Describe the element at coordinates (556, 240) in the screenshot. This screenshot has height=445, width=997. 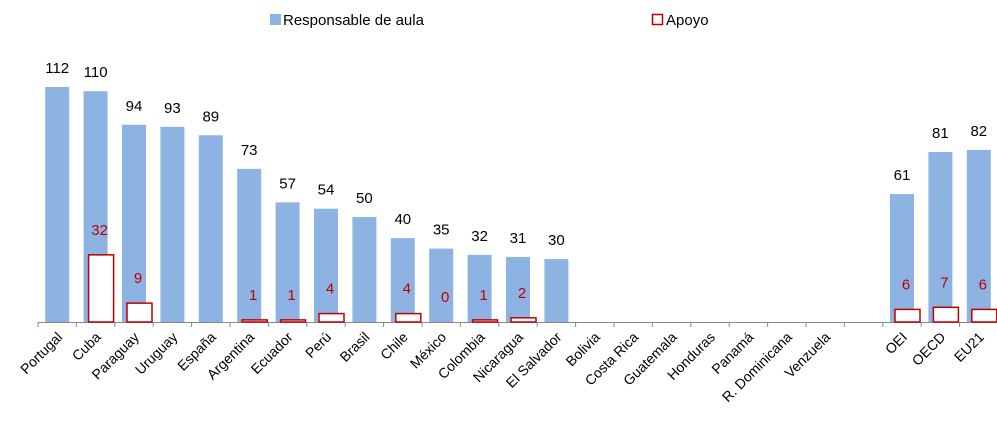
I see `data-label: 30` at that location.